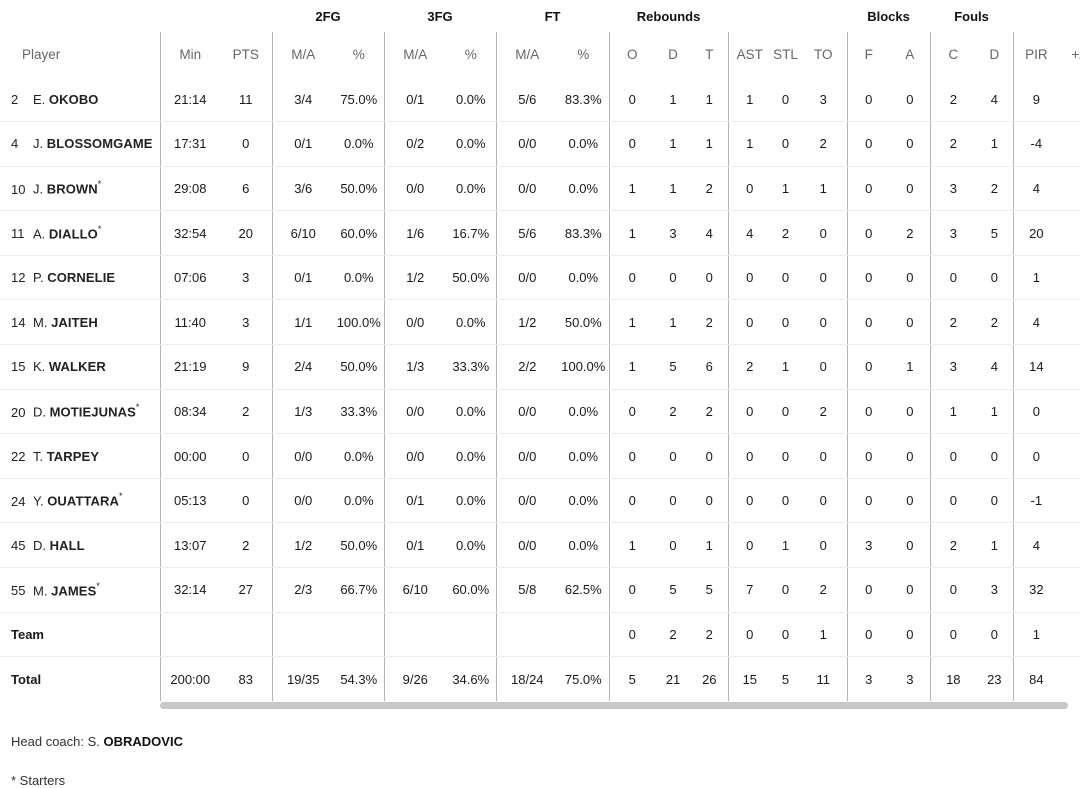  What do you see at coordinates (1036, 189) in the screenshot?
I see `stat-pir: 4` at bounding box center [1036, 189].